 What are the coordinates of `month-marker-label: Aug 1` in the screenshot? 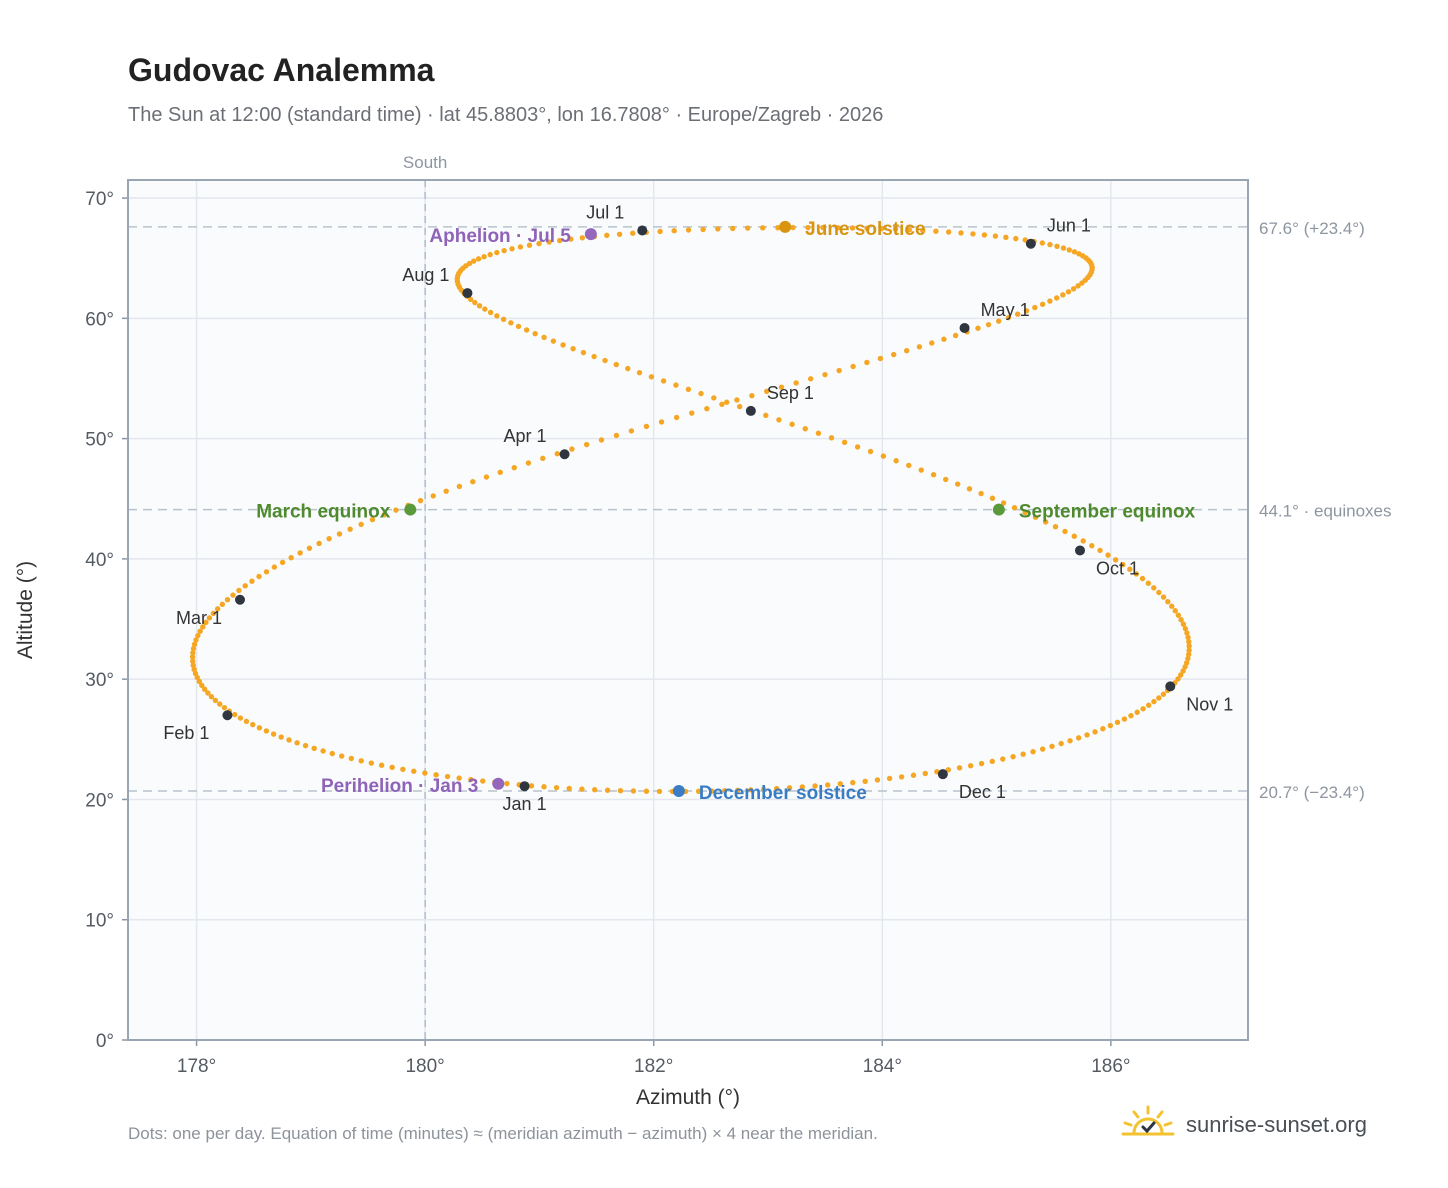 It's located at (425, 275).